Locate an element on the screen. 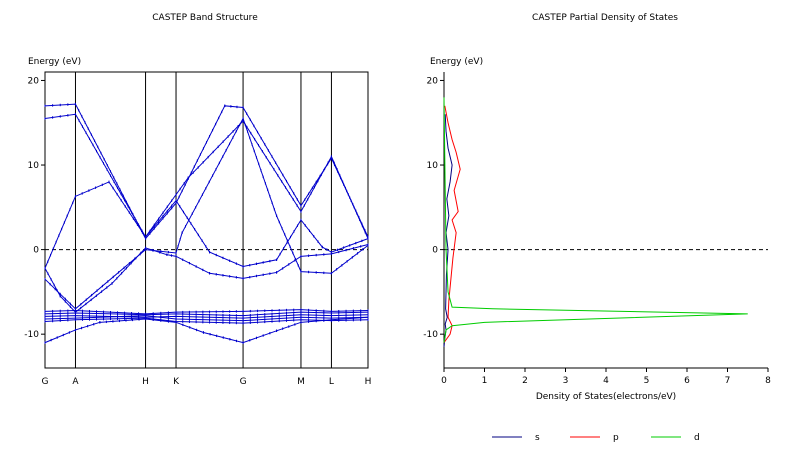 The image size is (800, 456). dos-line-s is located at coordinates (448, 230).